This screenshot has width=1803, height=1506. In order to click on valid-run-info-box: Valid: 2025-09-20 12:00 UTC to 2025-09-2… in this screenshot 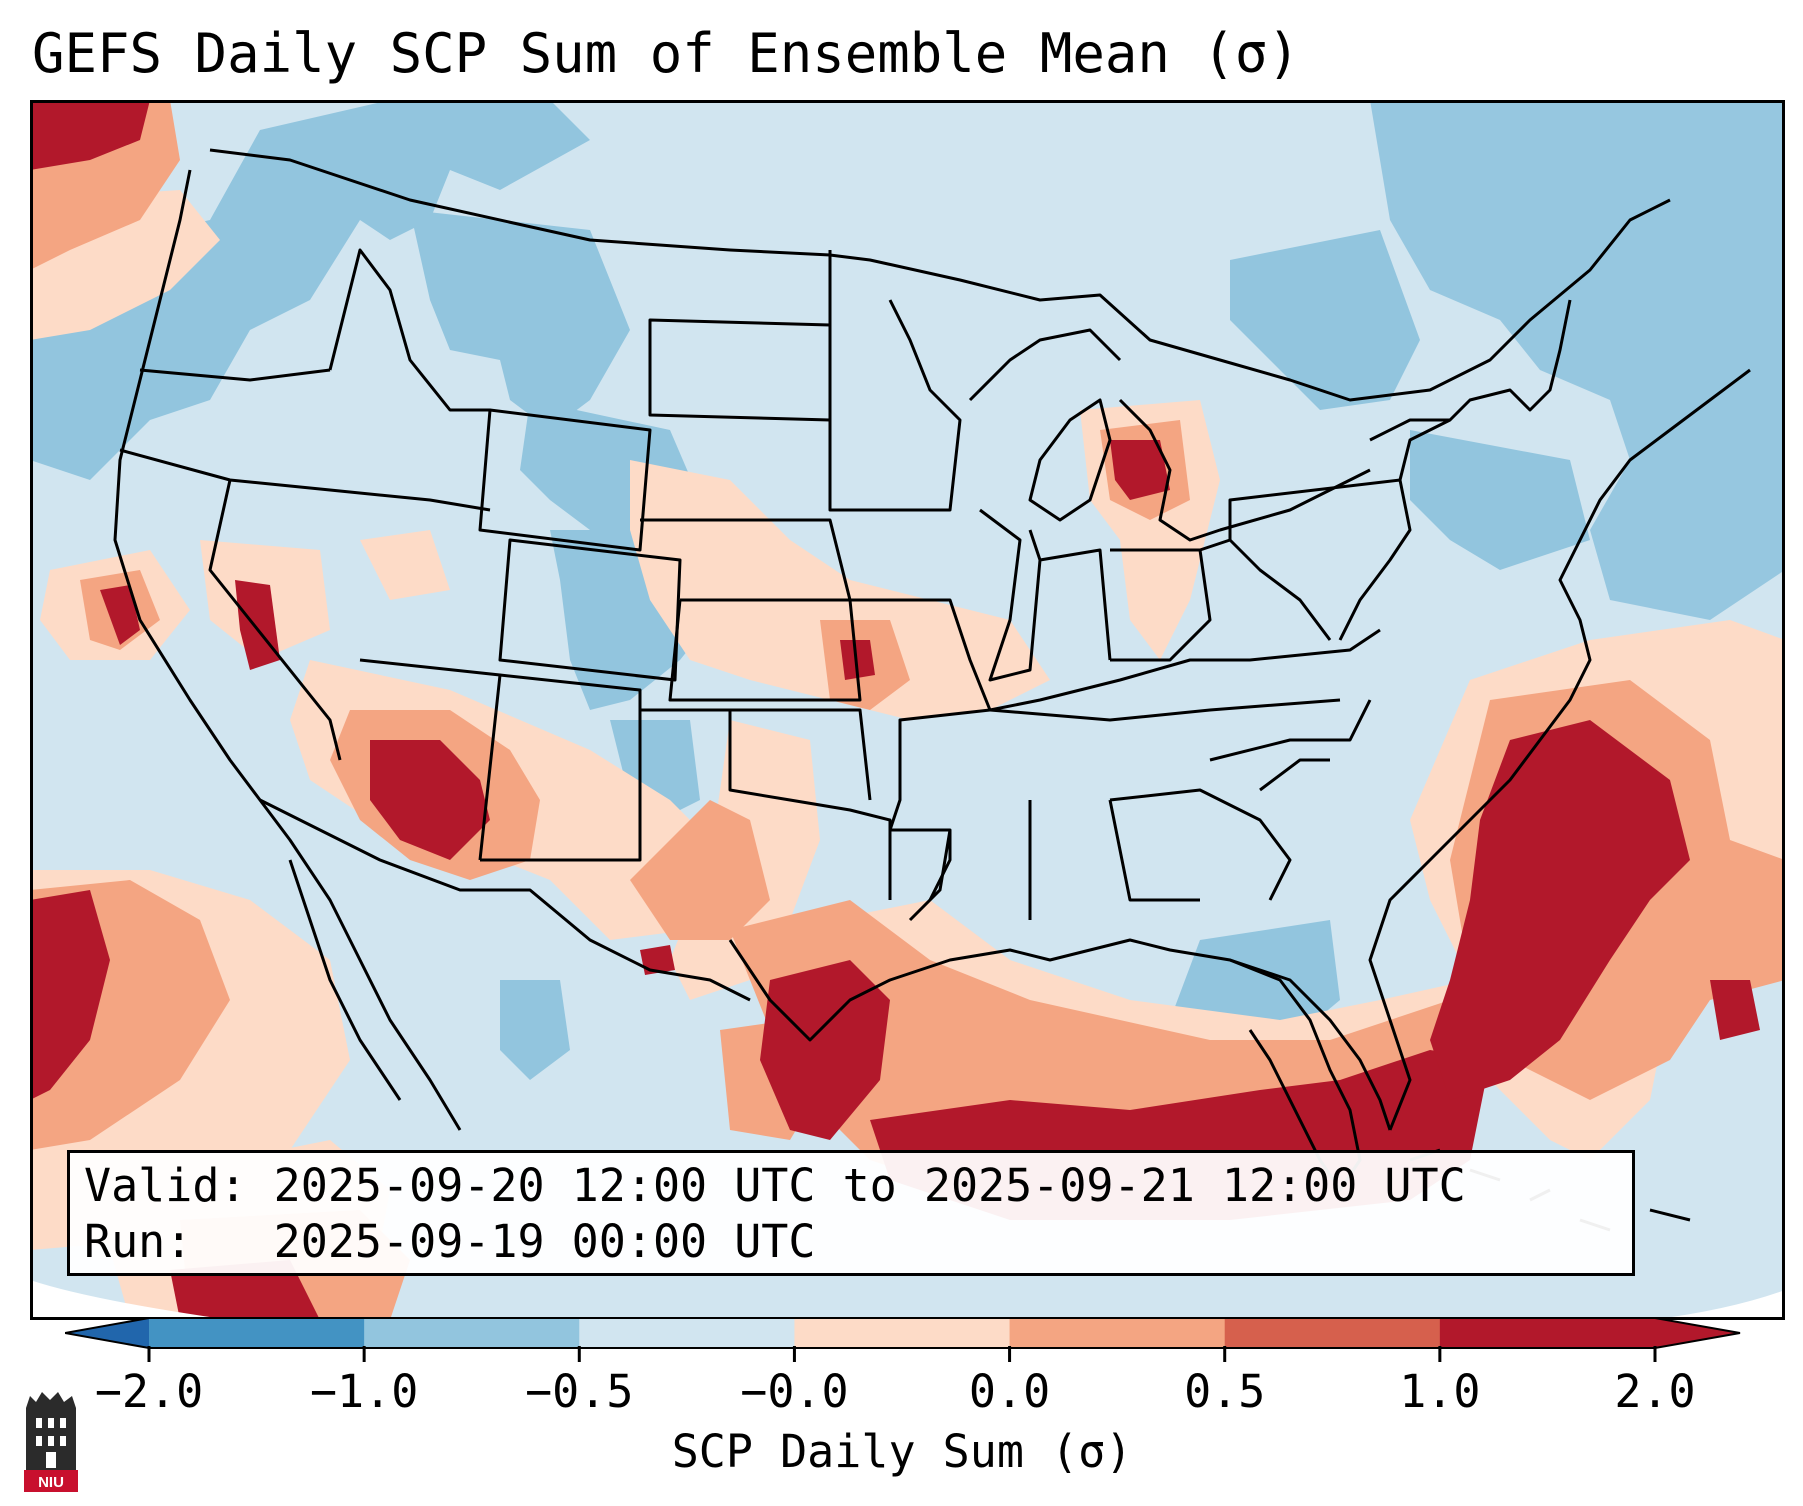, I will do `click(851, 1213)`.